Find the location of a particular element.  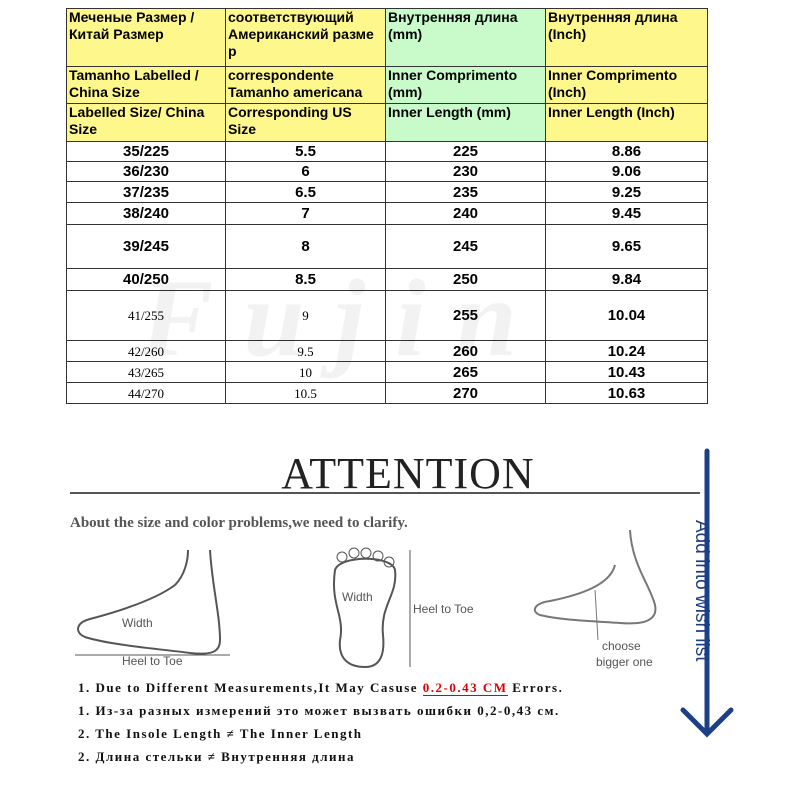

table-cell: 42/260 is located at coordinates (146, 351).